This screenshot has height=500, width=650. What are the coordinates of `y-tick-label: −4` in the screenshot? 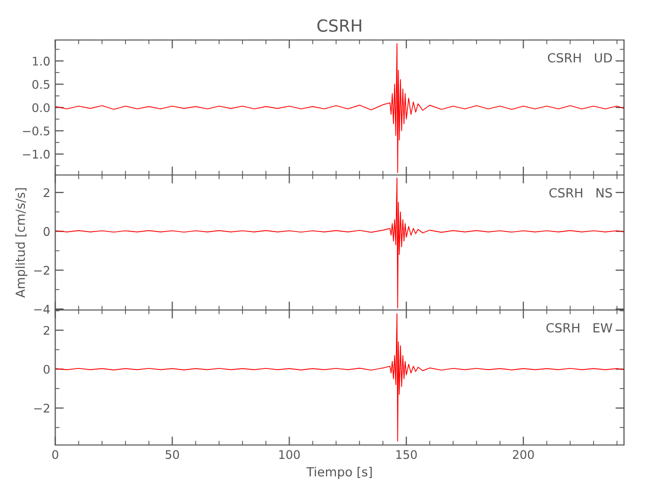 It's located at (42, 309).